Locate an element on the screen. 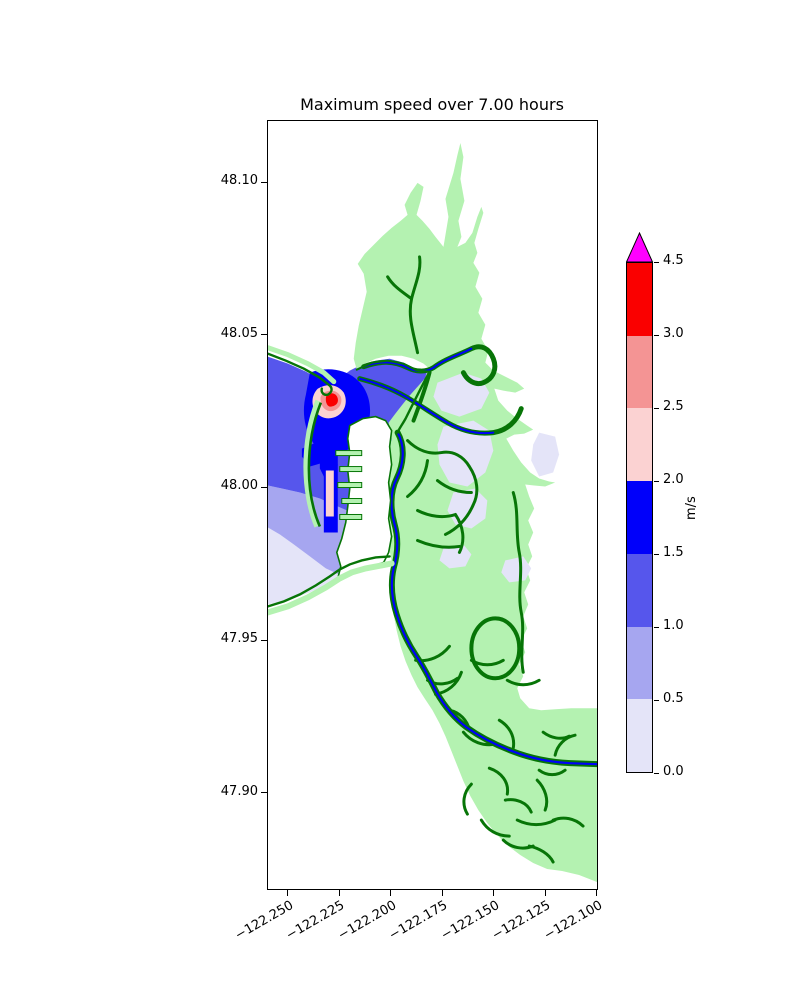 Image resolution: width=800 pixels, height=1000 pixels. bay-north-bank is located at coordinates (393, 366).